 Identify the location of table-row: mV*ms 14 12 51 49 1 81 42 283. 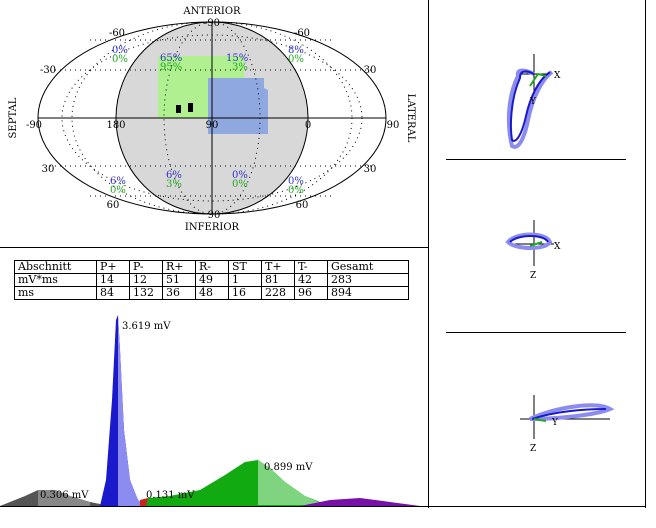
(211, 280).